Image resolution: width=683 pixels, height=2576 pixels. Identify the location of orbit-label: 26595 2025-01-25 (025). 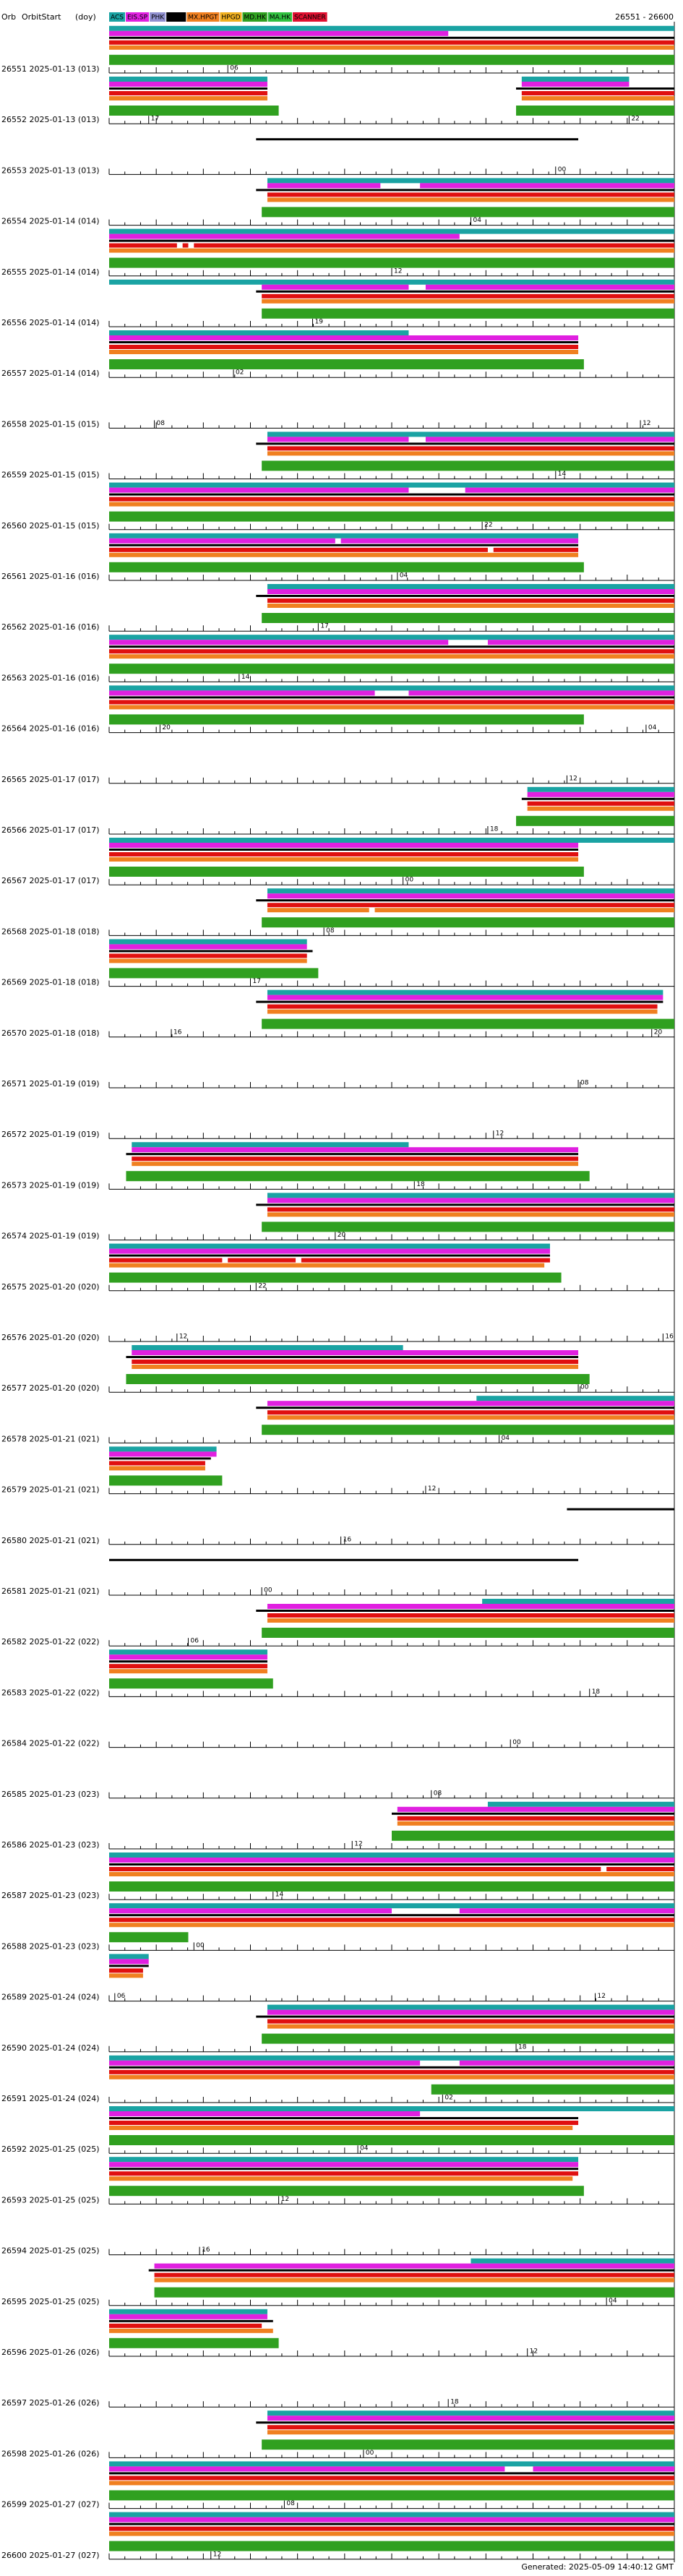
(50, 2301).